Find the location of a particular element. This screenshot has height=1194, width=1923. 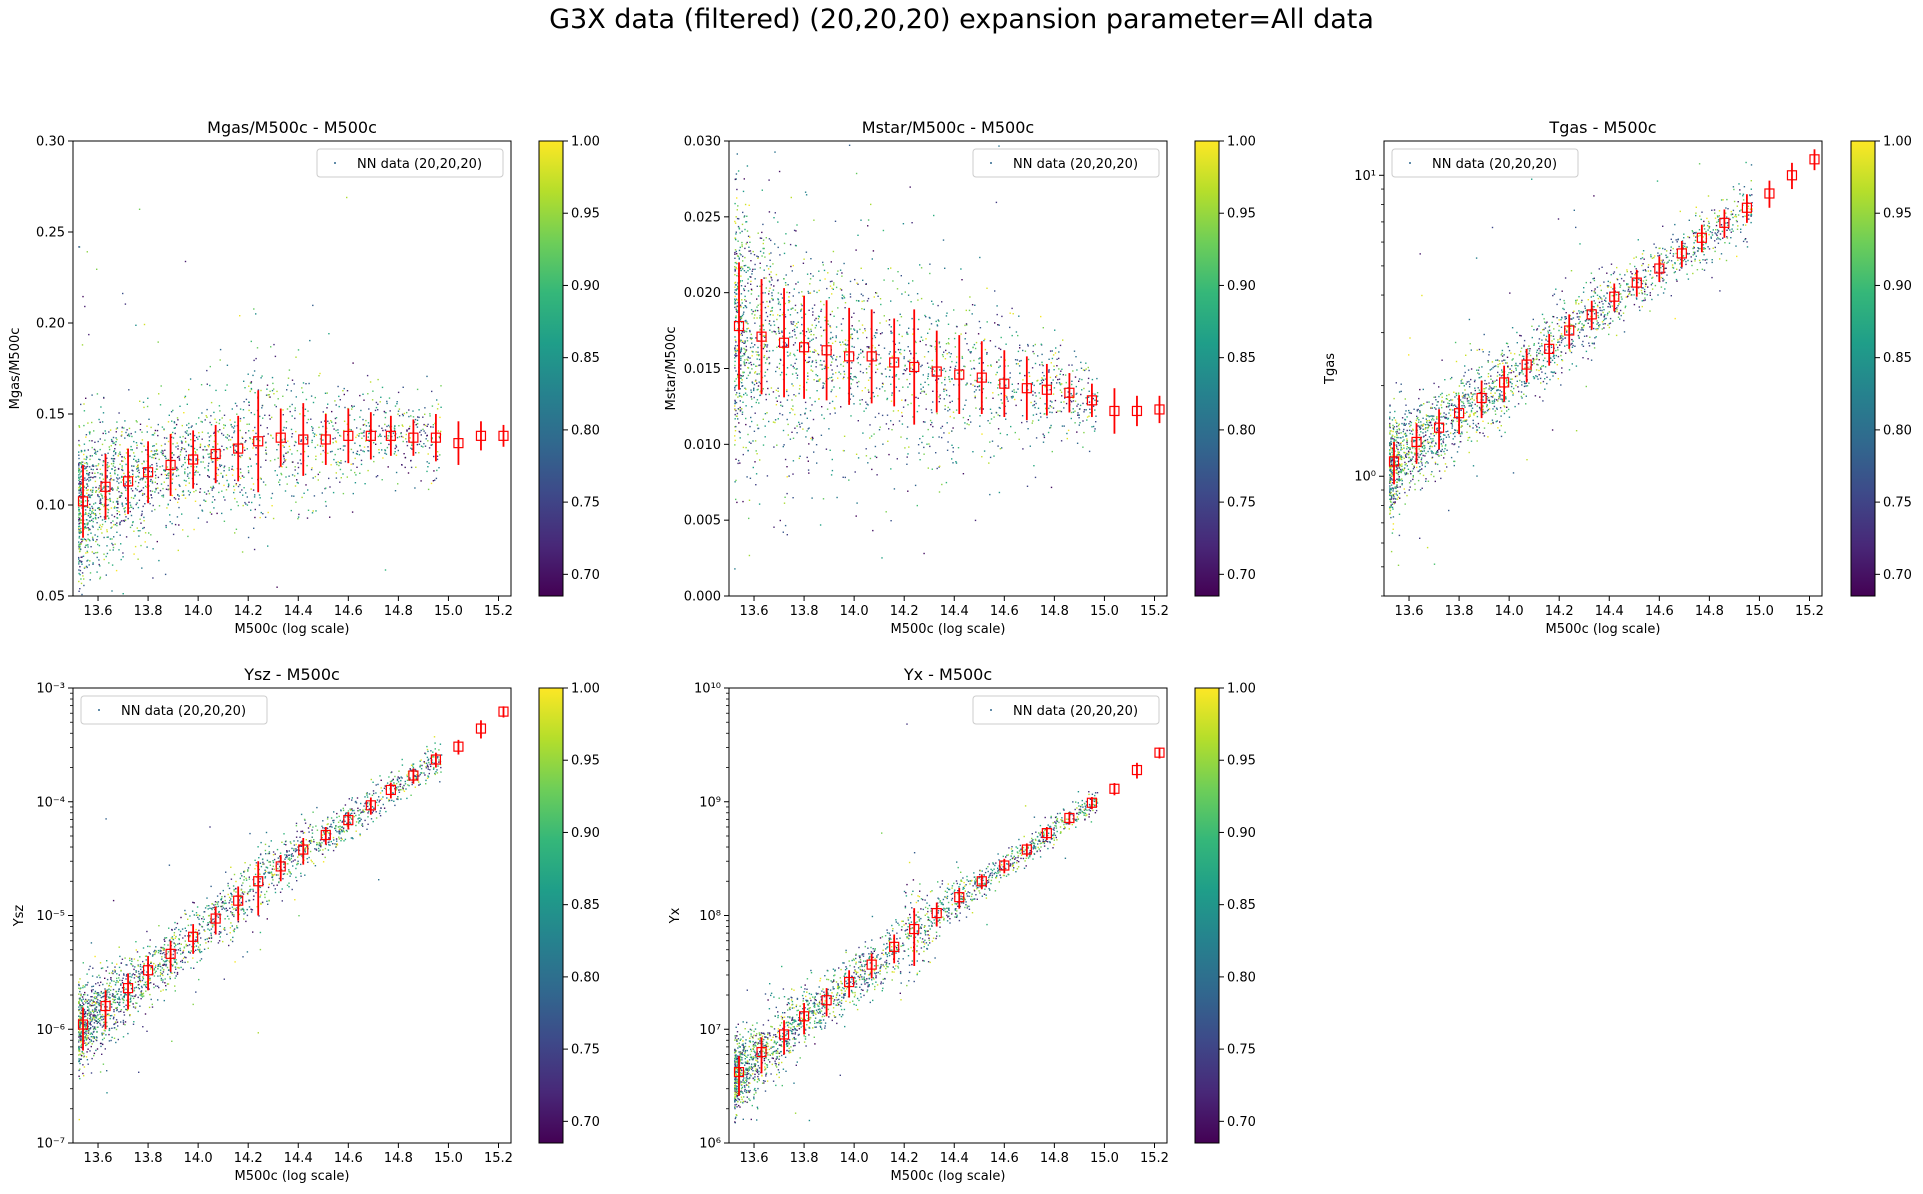

x-tick-label: 14.6 is located at coordinates (1004, 1158).